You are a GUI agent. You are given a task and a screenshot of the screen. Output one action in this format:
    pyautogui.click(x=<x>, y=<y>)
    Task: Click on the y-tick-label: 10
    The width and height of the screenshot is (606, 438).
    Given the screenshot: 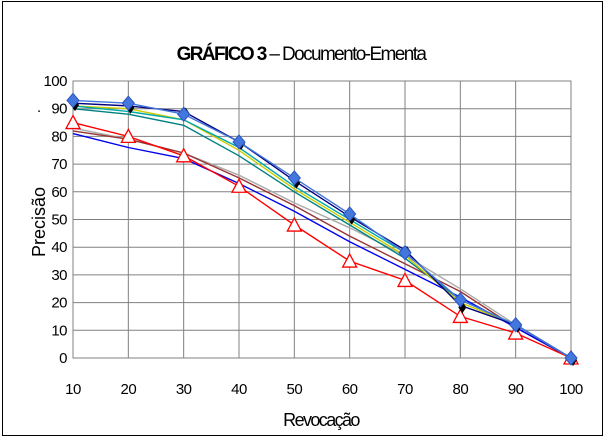 What is the action you would take?
    pyautogui.click(x=59, y=330)
    